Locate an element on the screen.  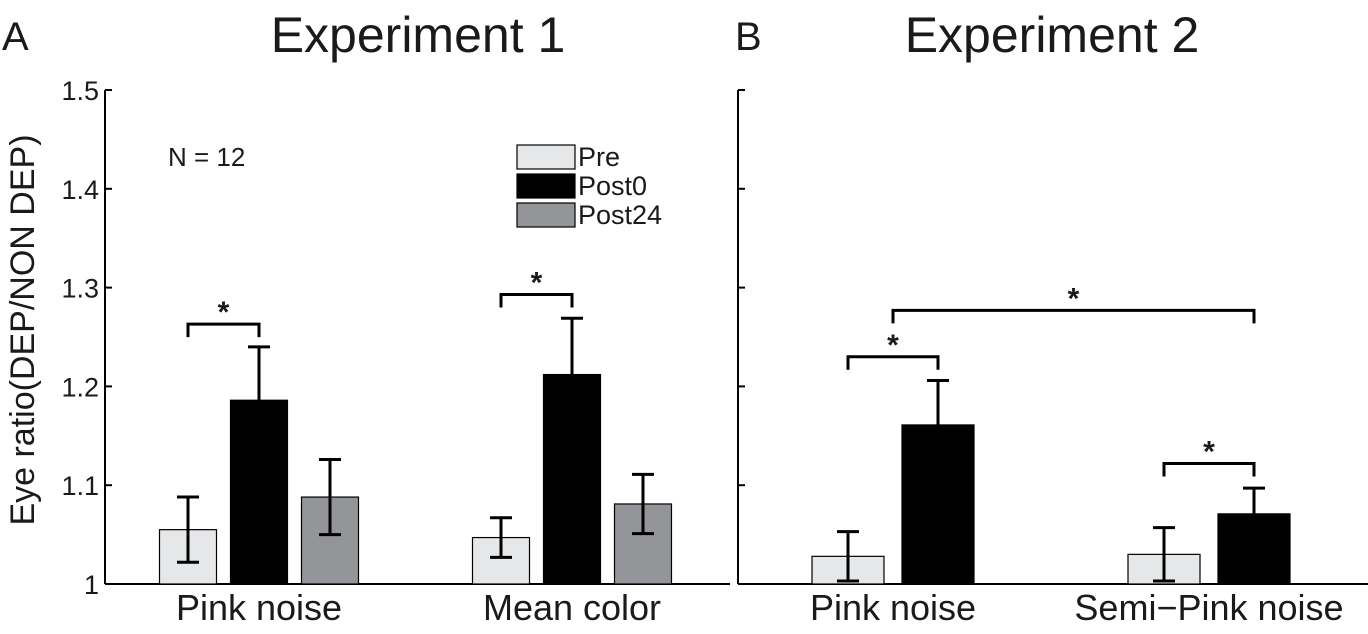
sample-size-annotation: N = 12 is located at coordinates (206, 157).